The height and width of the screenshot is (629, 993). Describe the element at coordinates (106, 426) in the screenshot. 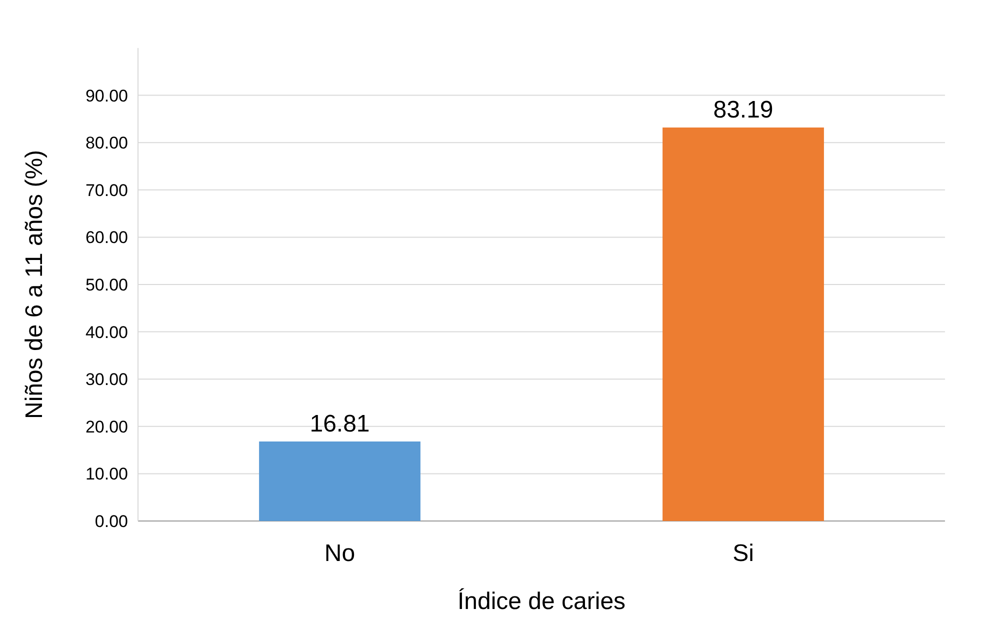

I see `y-tick-label: 20.00` at that location.